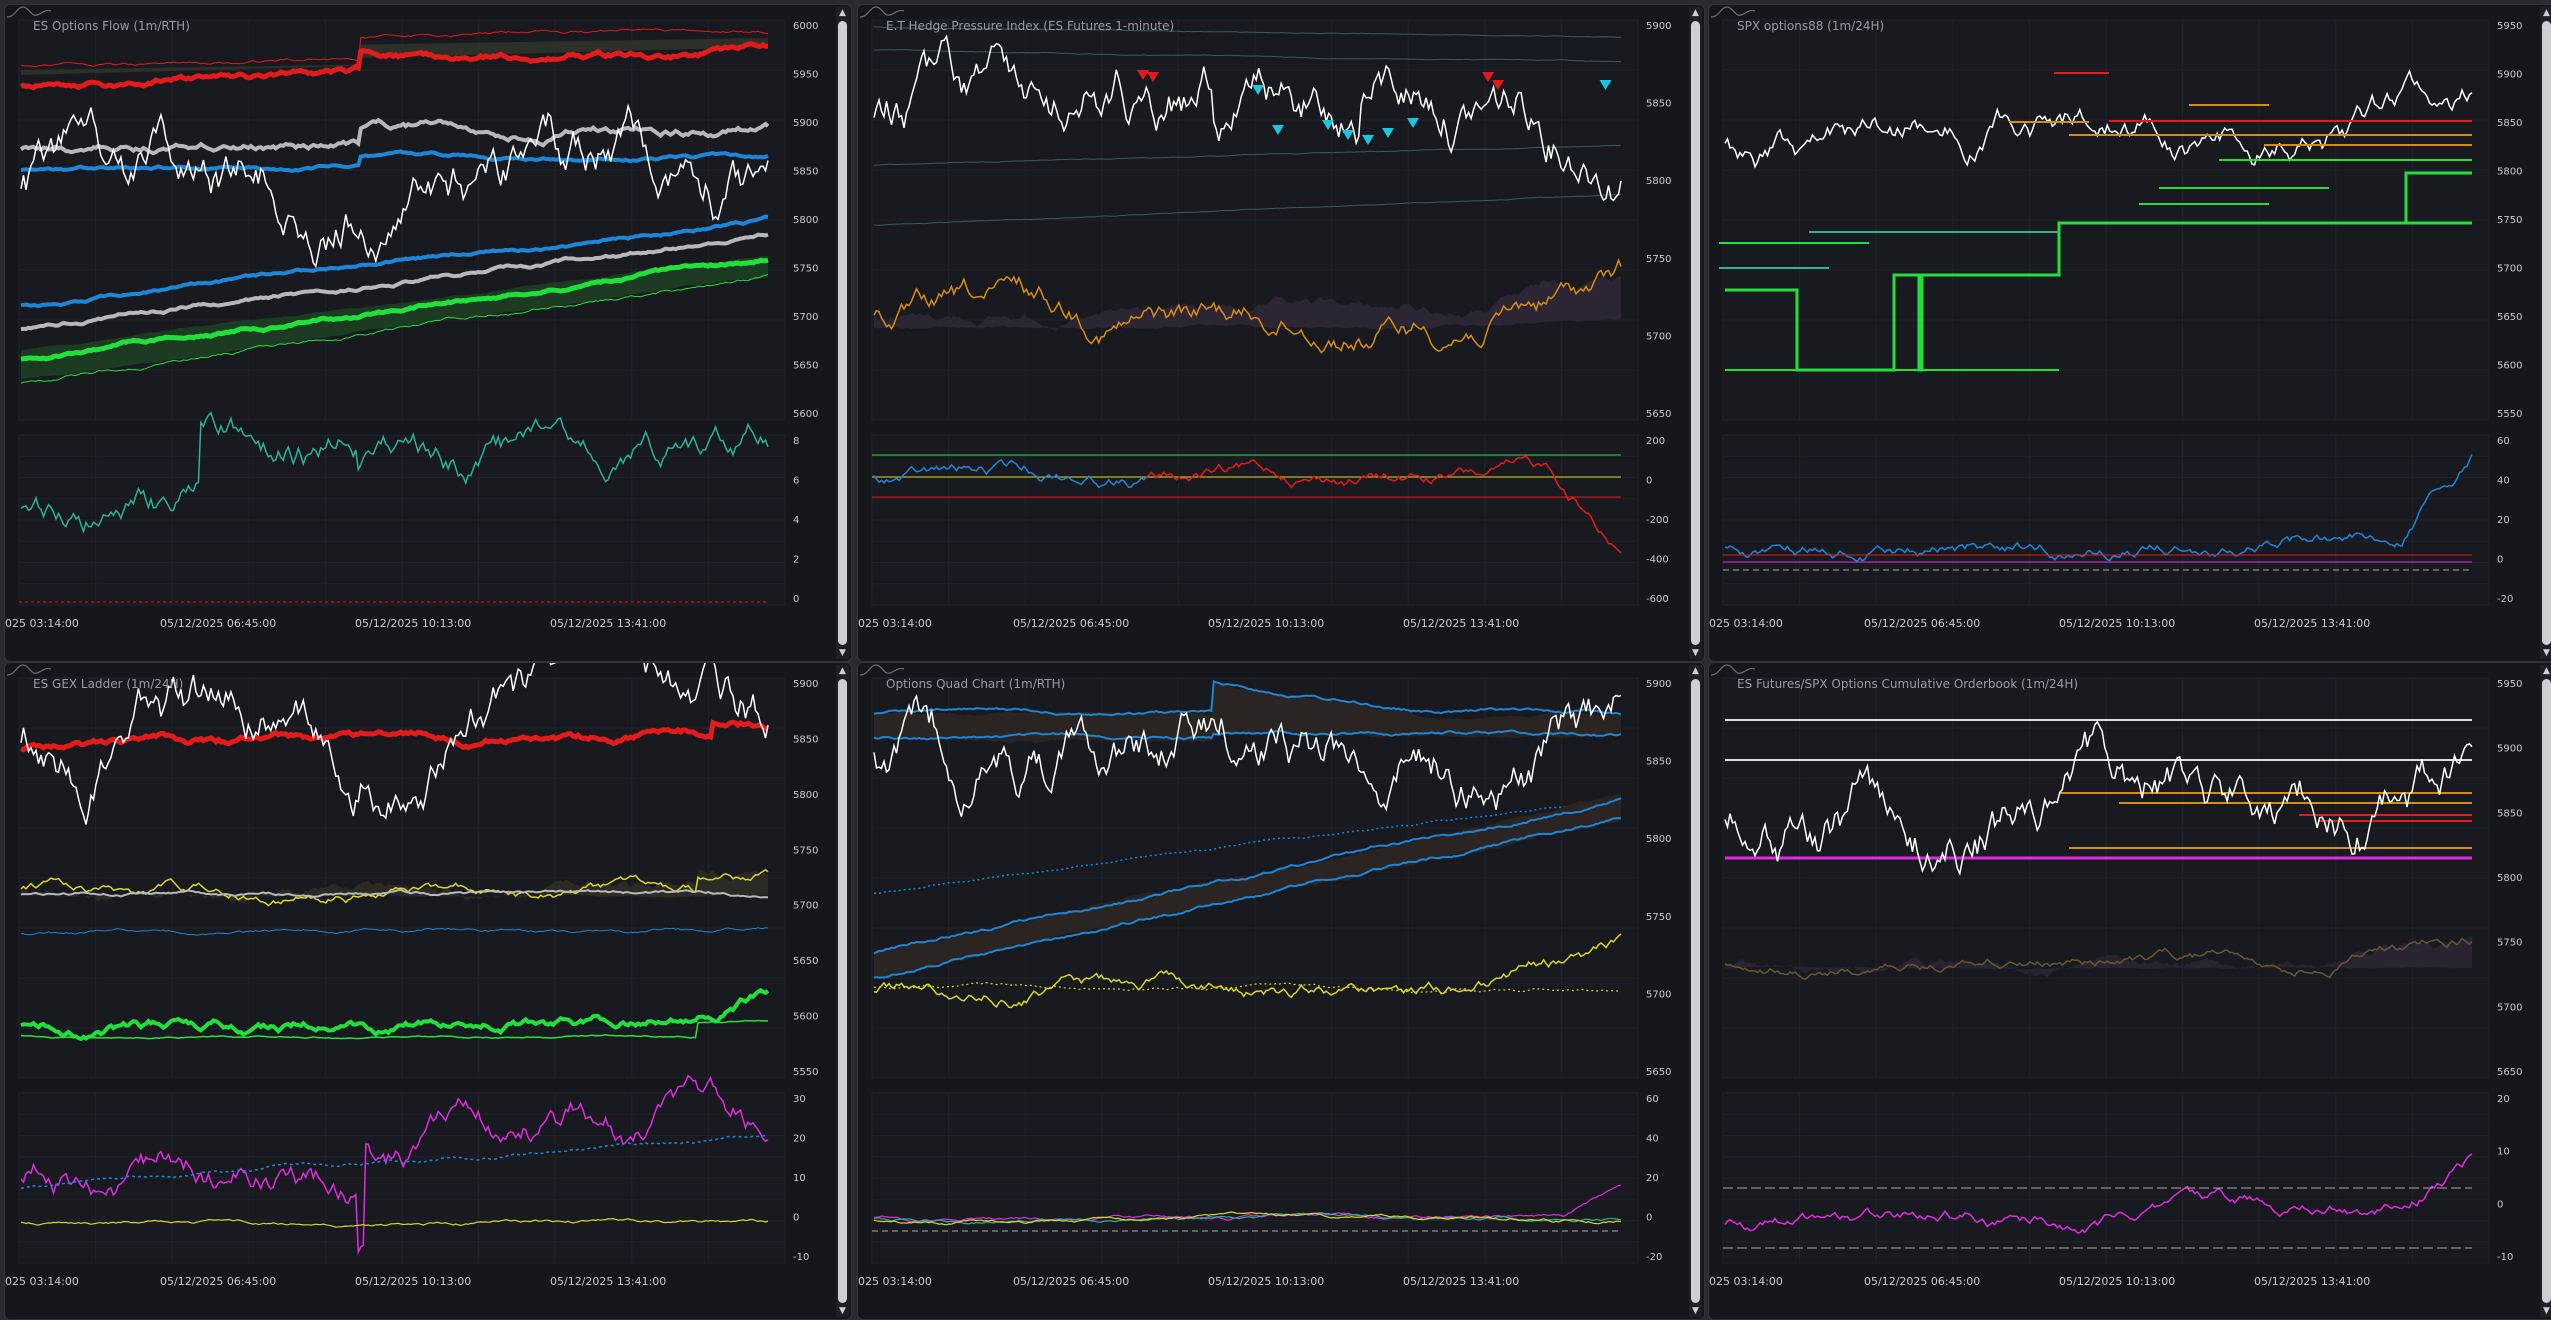  I want to click on panel-title: SPX options88 (1m/24H), so click(1811, 26).